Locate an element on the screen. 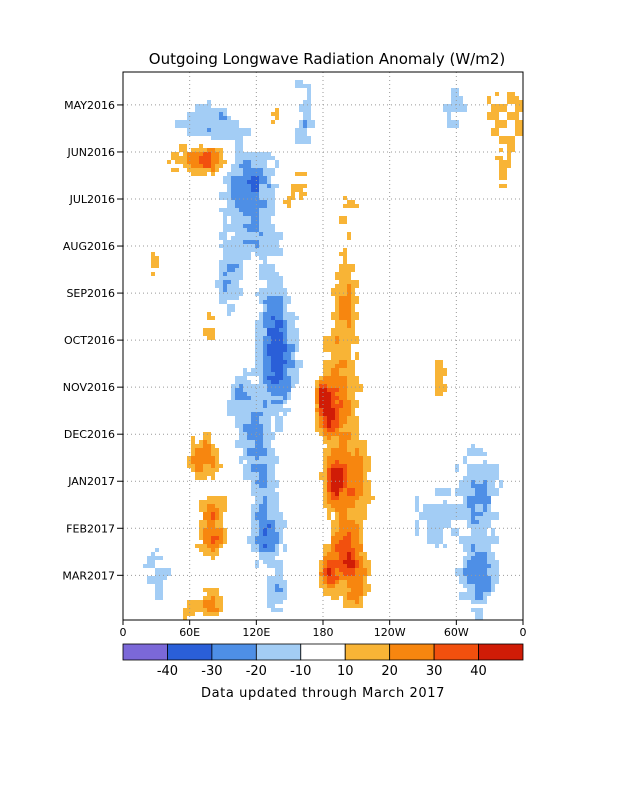  x-tick-label: 60W is located at coordinates (456, 632).